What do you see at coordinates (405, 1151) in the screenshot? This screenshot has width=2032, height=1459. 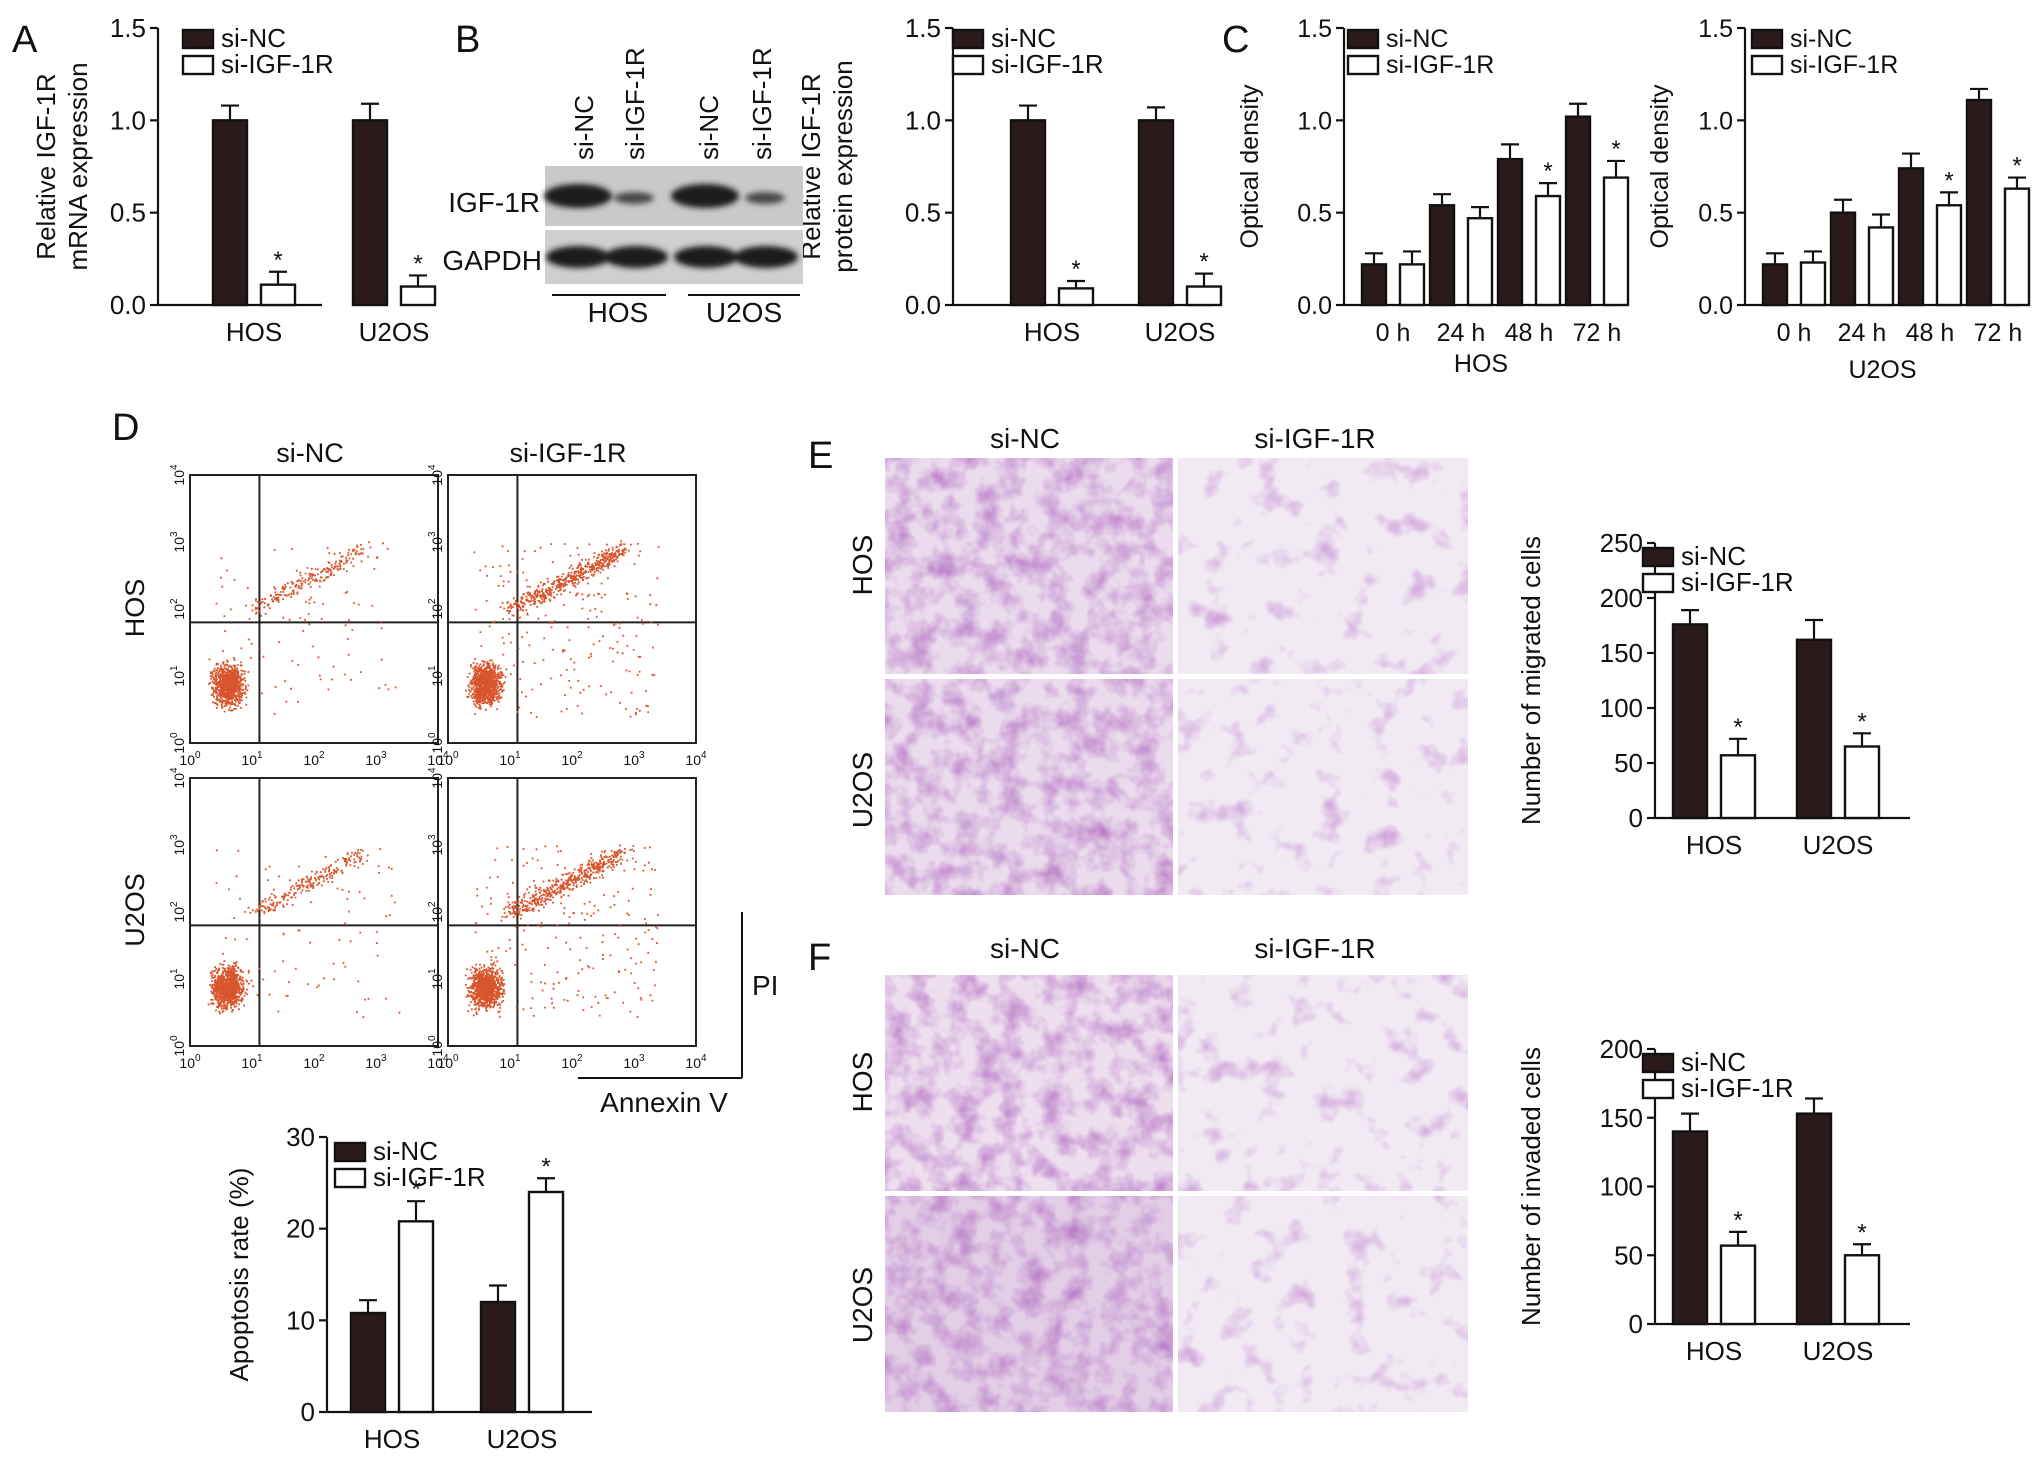 I see `legend-label-si-nc: si-NC` at bounding box center [405, 1151].